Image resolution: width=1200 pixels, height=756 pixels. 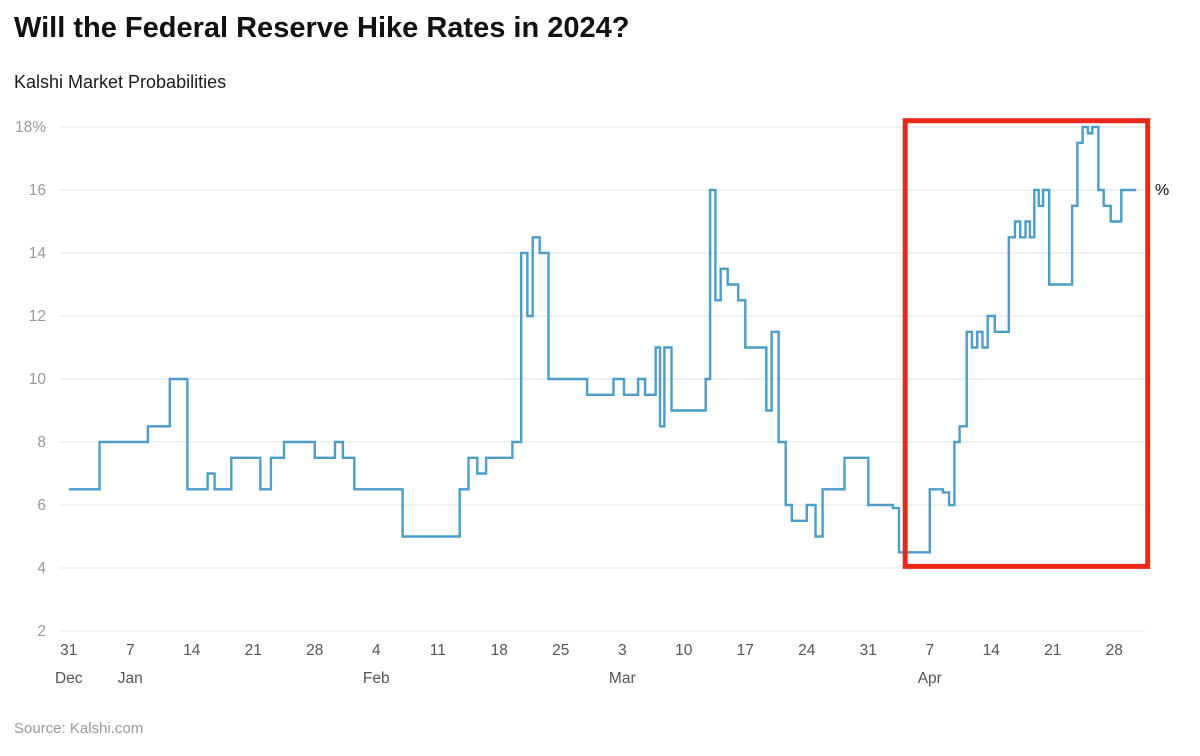 I want to click on y-tick-label: 2, so click(x=41, y=631).